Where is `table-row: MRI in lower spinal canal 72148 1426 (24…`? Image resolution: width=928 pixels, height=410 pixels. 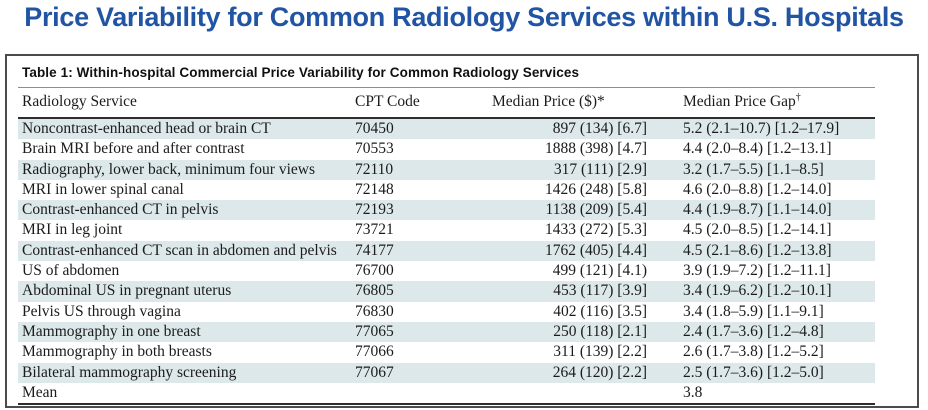
table-row: MRI in lower spinal canal 72148 1426 (24… is located at coordinates (446, 190).